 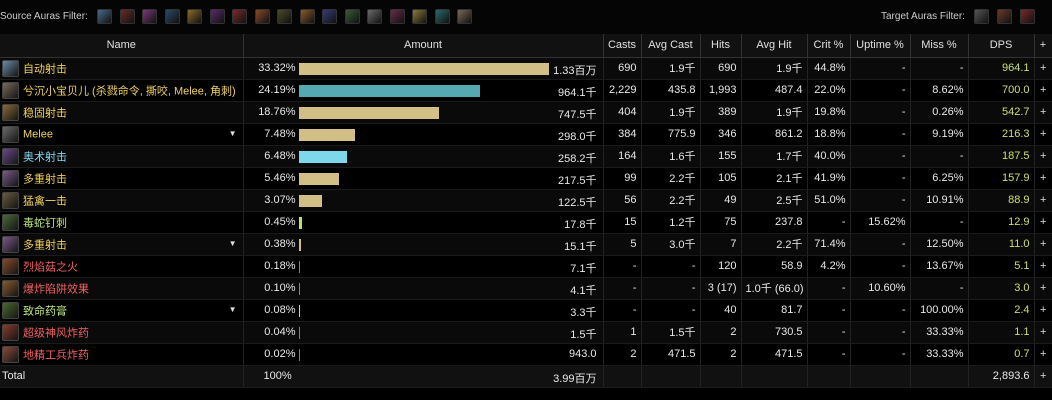 I want to click on spell-name: 超级神风炸药, so click(x=56, y=333).